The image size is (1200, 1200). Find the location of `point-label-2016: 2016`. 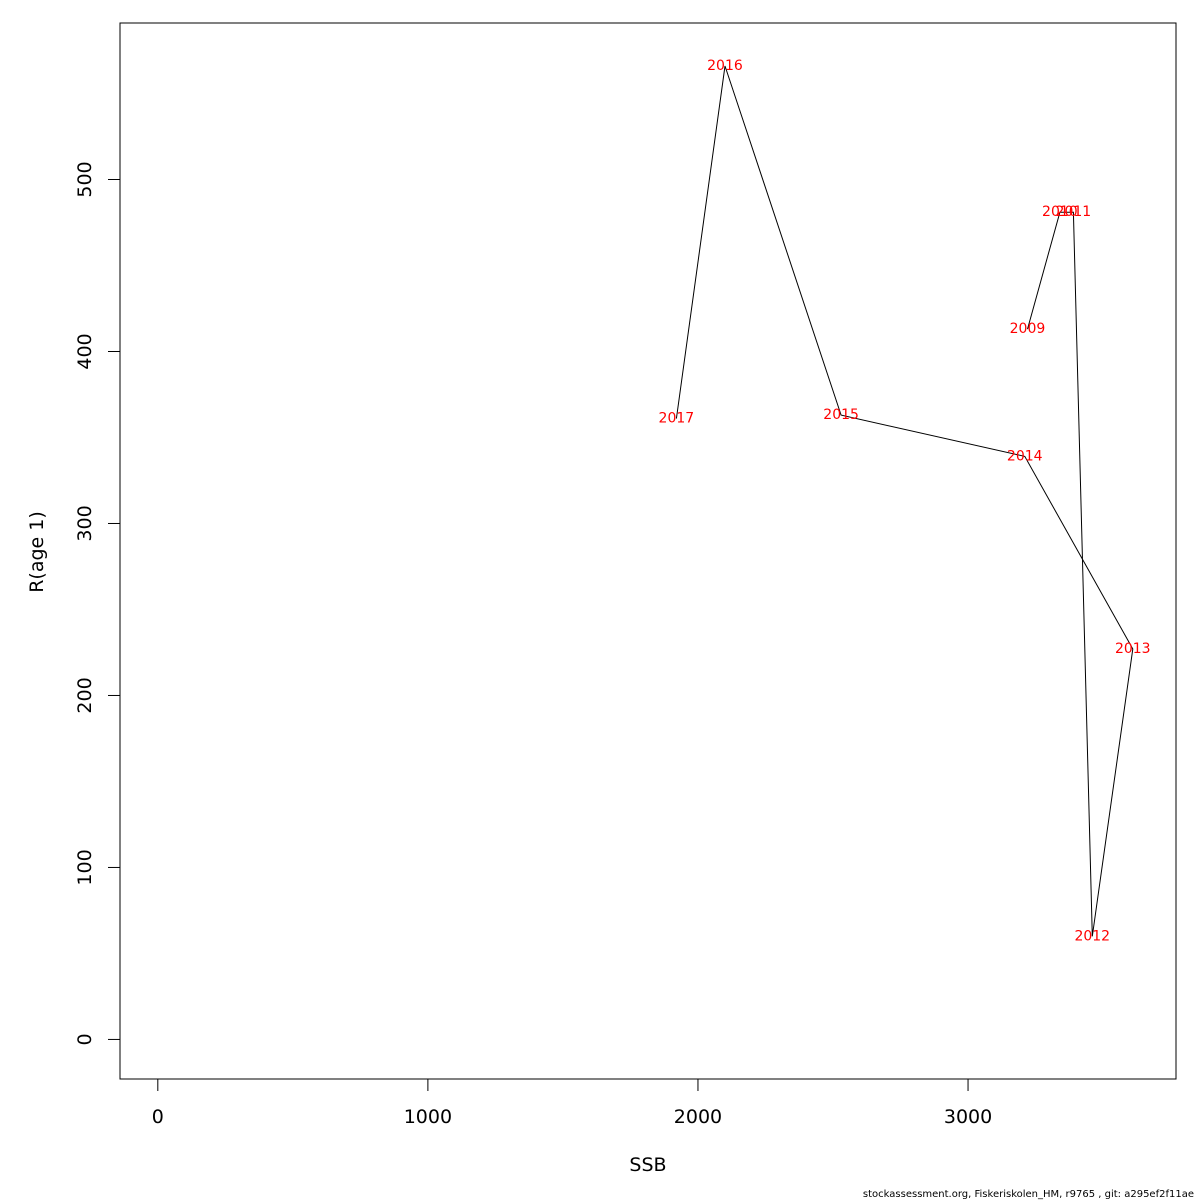

point-label-2016: 2016 is located at coordinates (725, 66).